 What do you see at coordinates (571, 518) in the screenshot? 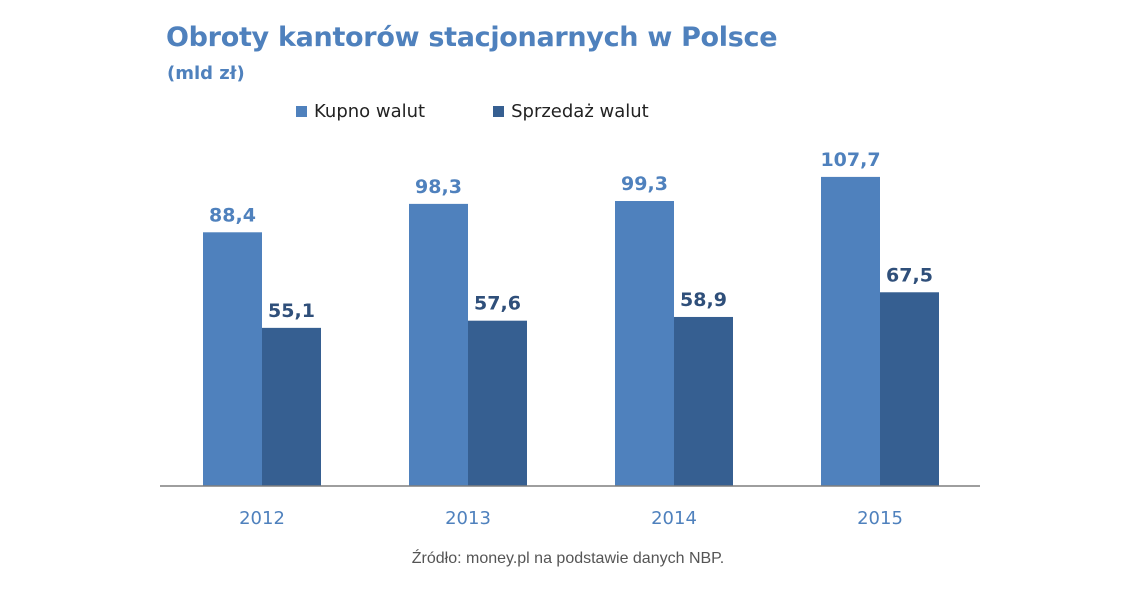
I see `category-labels-layer: 2012 2013 2014 2015` at bounding box center [571, 518].